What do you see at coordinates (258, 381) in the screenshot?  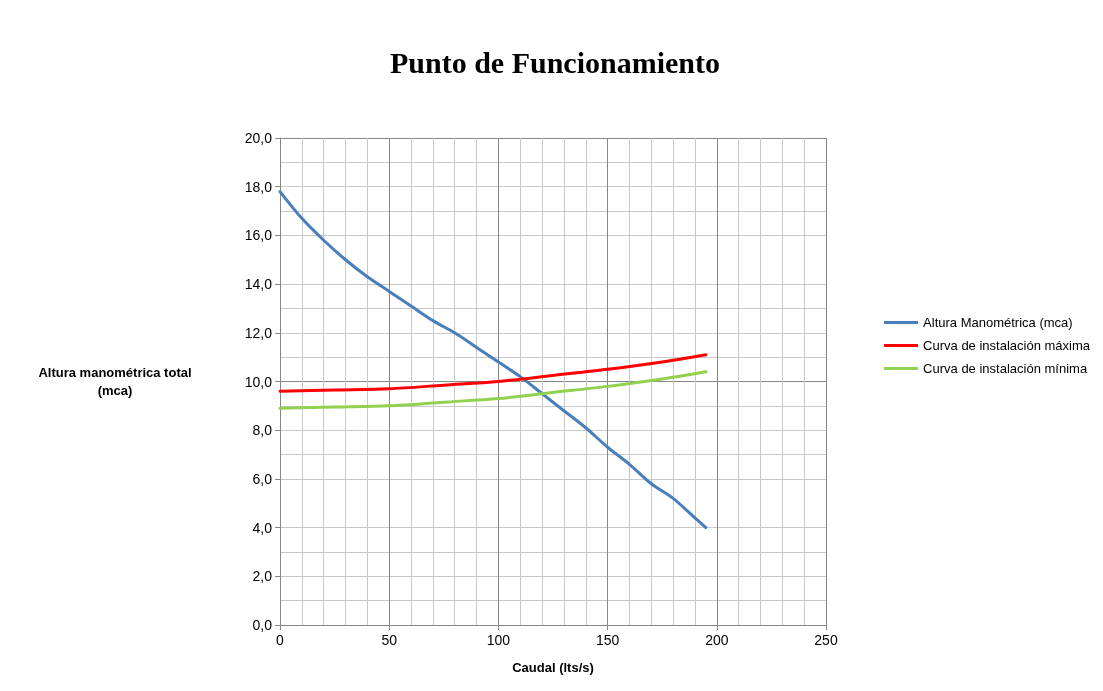 I see `y-tick-label: 10,0` at bounding box center [258, 381].